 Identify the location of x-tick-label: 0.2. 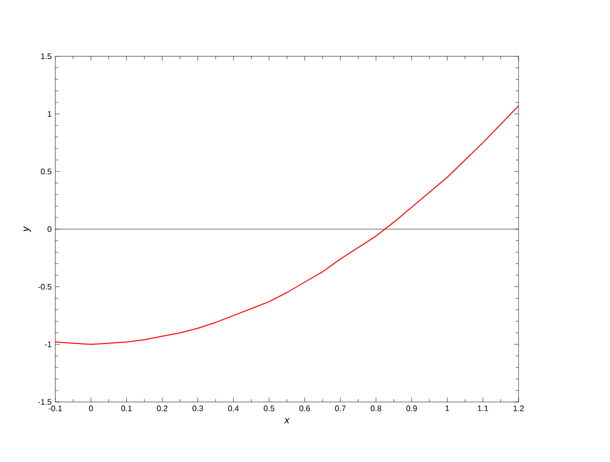
(162, 408).